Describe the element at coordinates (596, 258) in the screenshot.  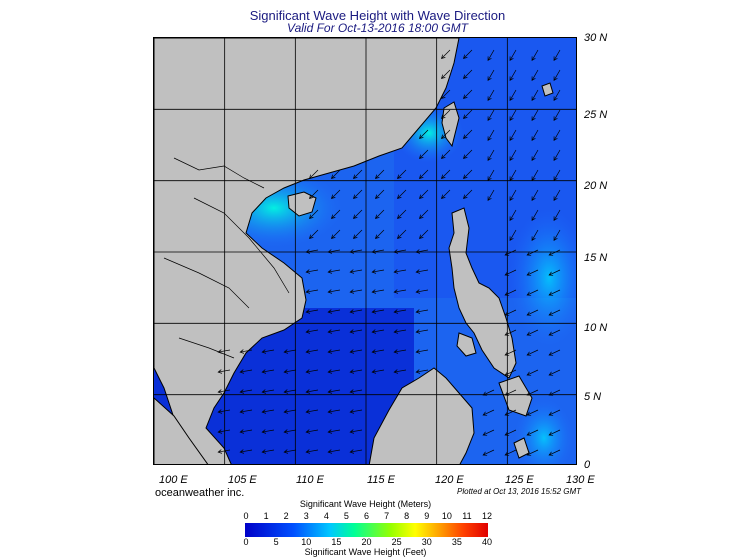
I see `lat-label: 15 N` at that location.